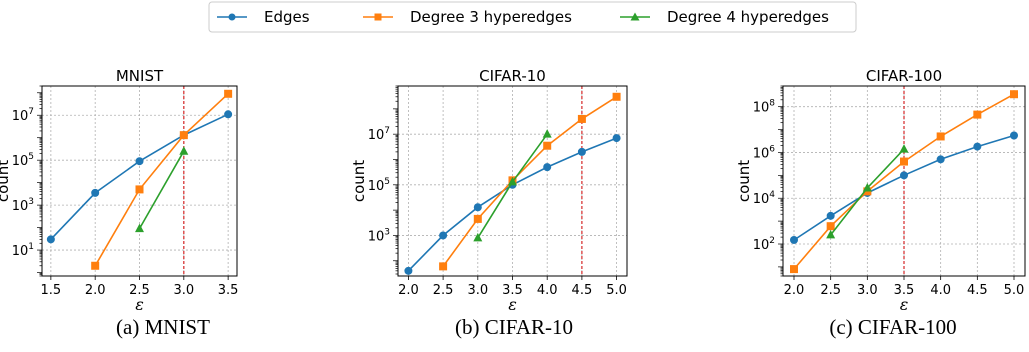 This screenshot has height=352, width=1029. What do you see at coordinates (491, 17) in the screenshot?
I see `legend-label-degree3: Degree 3 hyperedges` at bounding box center [491, 17].